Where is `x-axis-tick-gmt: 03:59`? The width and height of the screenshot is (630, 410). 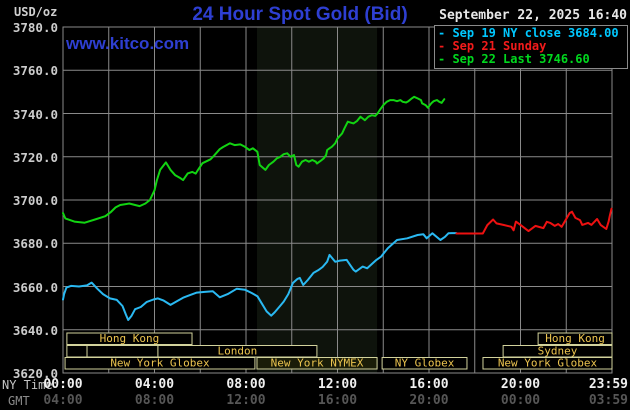
x-axis-tick-gmt: 03:59 is located at coordinates (608, 400).